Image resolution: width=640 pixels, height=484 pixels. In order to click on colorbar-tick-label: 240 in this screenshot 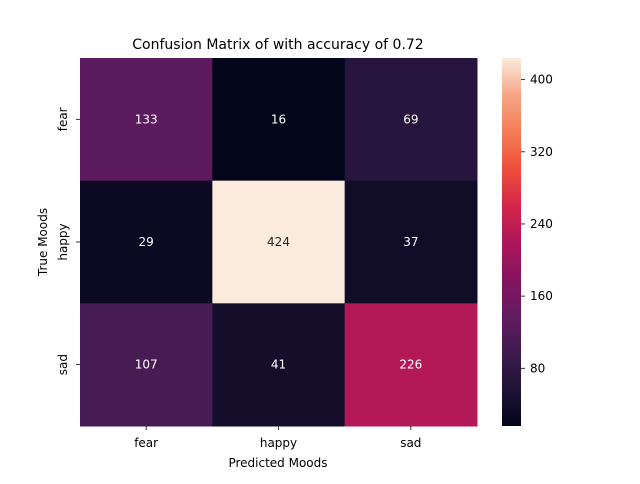, I will do `click(541, 224)`.